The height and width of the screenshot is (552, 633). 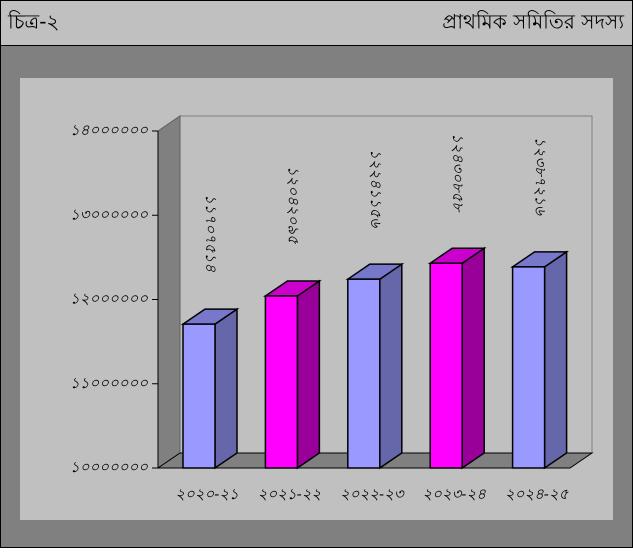 What do you see at coordinates (211, 233) in the screenshot?
I see `data-label: ১১৭০৭৫১৪` at bounding box center [211, 233].